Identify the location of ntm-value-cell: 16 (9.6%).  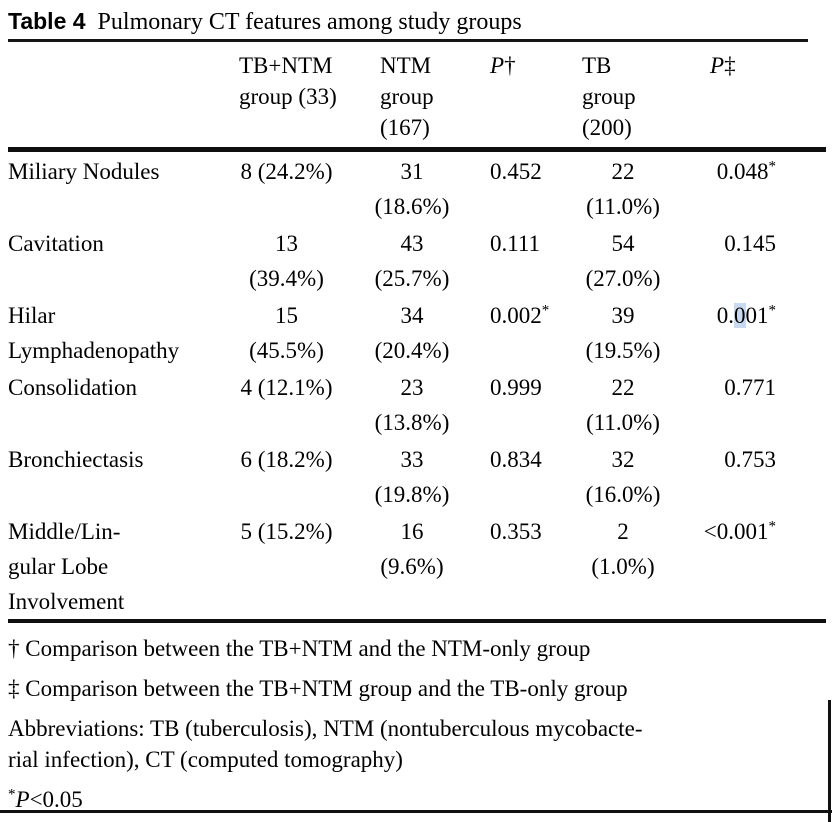
(425, 566).